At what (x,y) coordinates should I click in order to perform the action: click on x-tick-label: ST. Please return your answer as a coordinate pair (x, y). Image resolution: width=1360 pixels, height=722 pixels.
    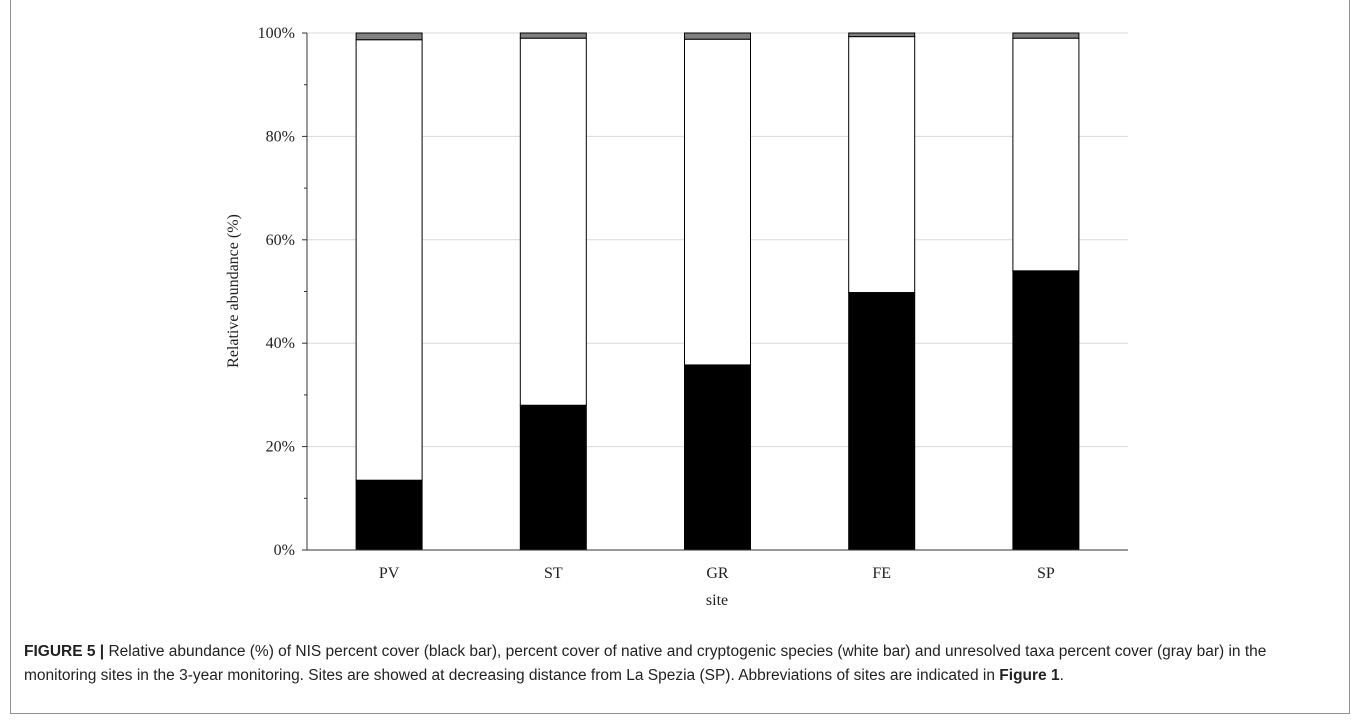
    Looking at the image, I should click on (553, 573).